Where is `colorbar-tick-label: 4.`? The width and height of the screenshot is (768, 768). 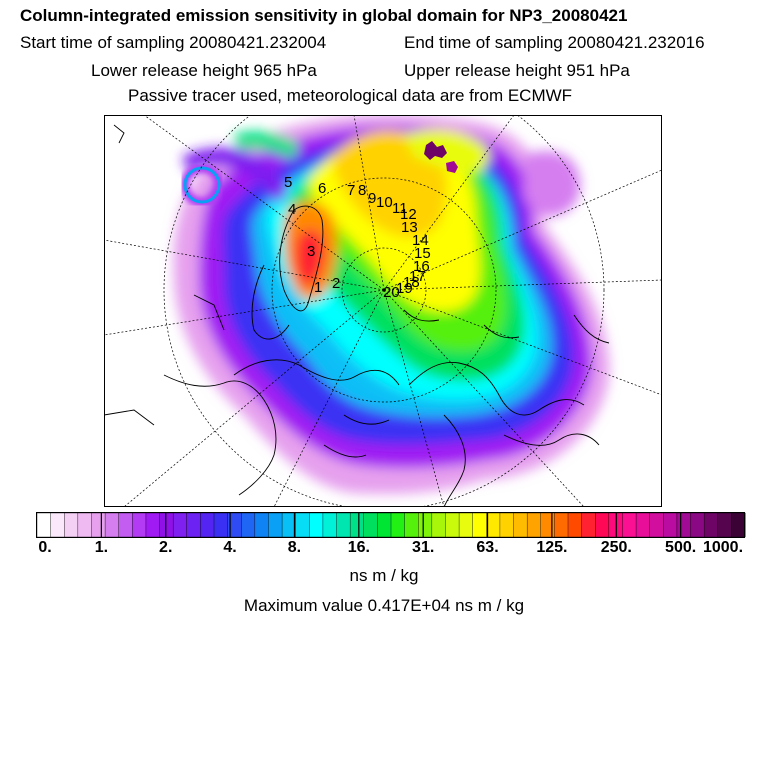 colorbar-tick-label: 4. is located at coordinates (230, 547).